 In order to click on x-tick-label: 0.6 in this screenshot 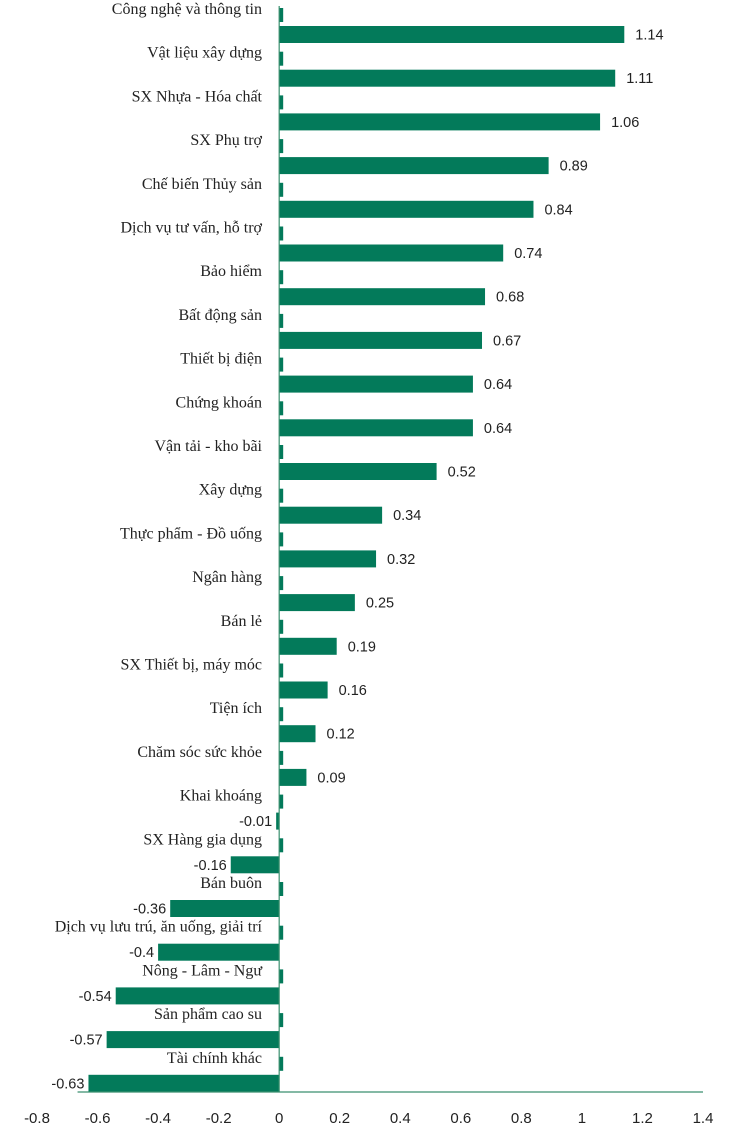, I will do `click(460, 1118)`.